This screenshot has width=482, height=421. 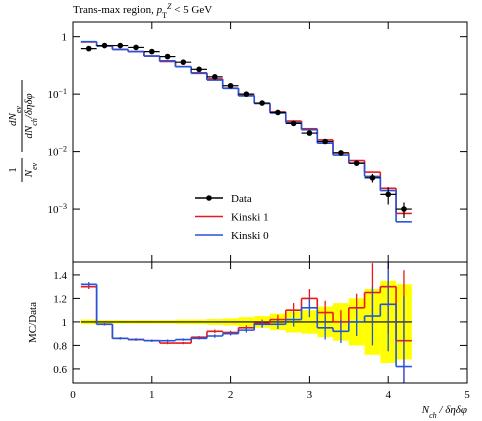 I want to click on x-axis-label-part: / δηδφ, so click(x=452, y=410).